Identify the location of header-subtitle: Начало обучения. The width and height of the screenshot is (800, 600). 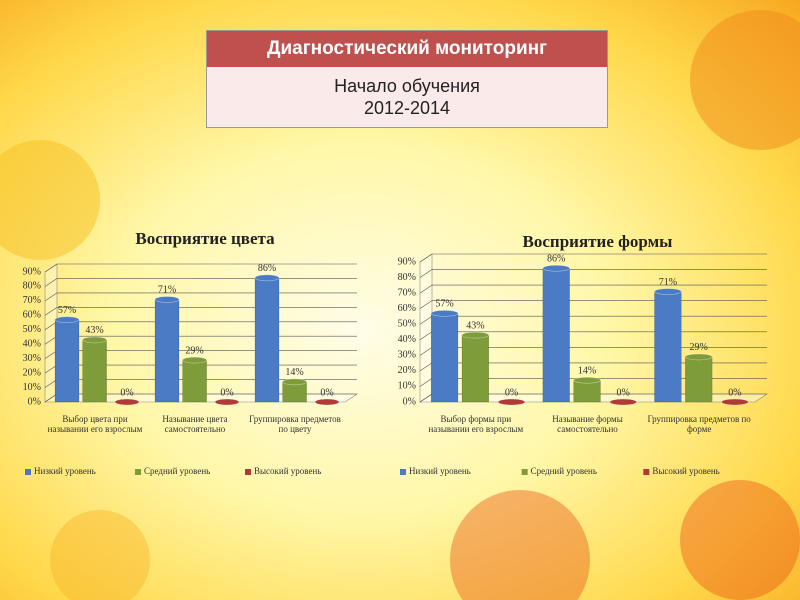
(407, 86).